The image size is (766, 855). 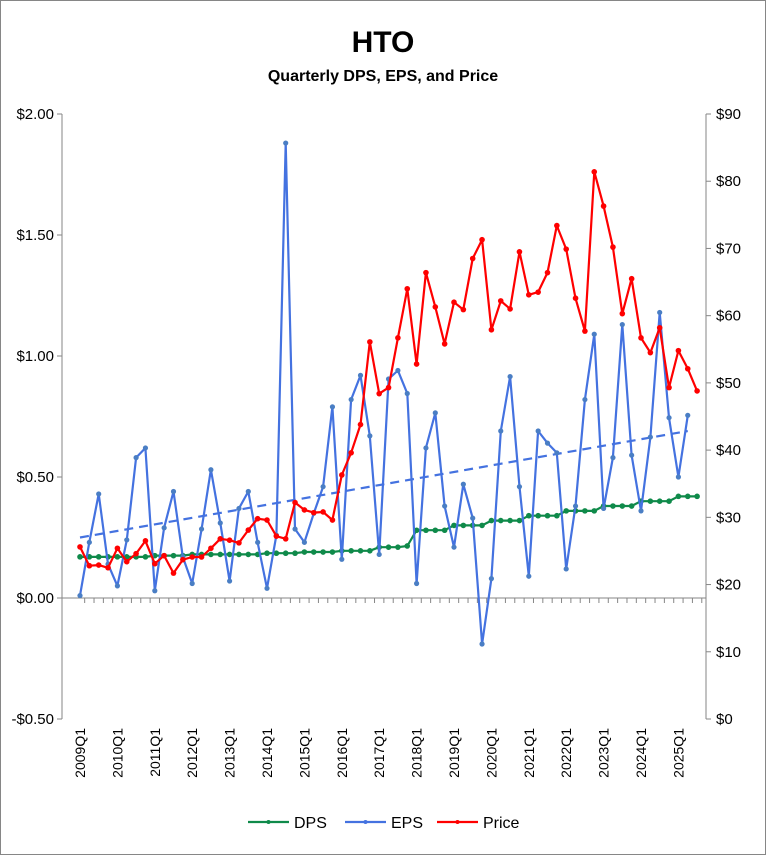 I want to click on left-axis-tick-label: $2.00, so click(x=35, y=114).